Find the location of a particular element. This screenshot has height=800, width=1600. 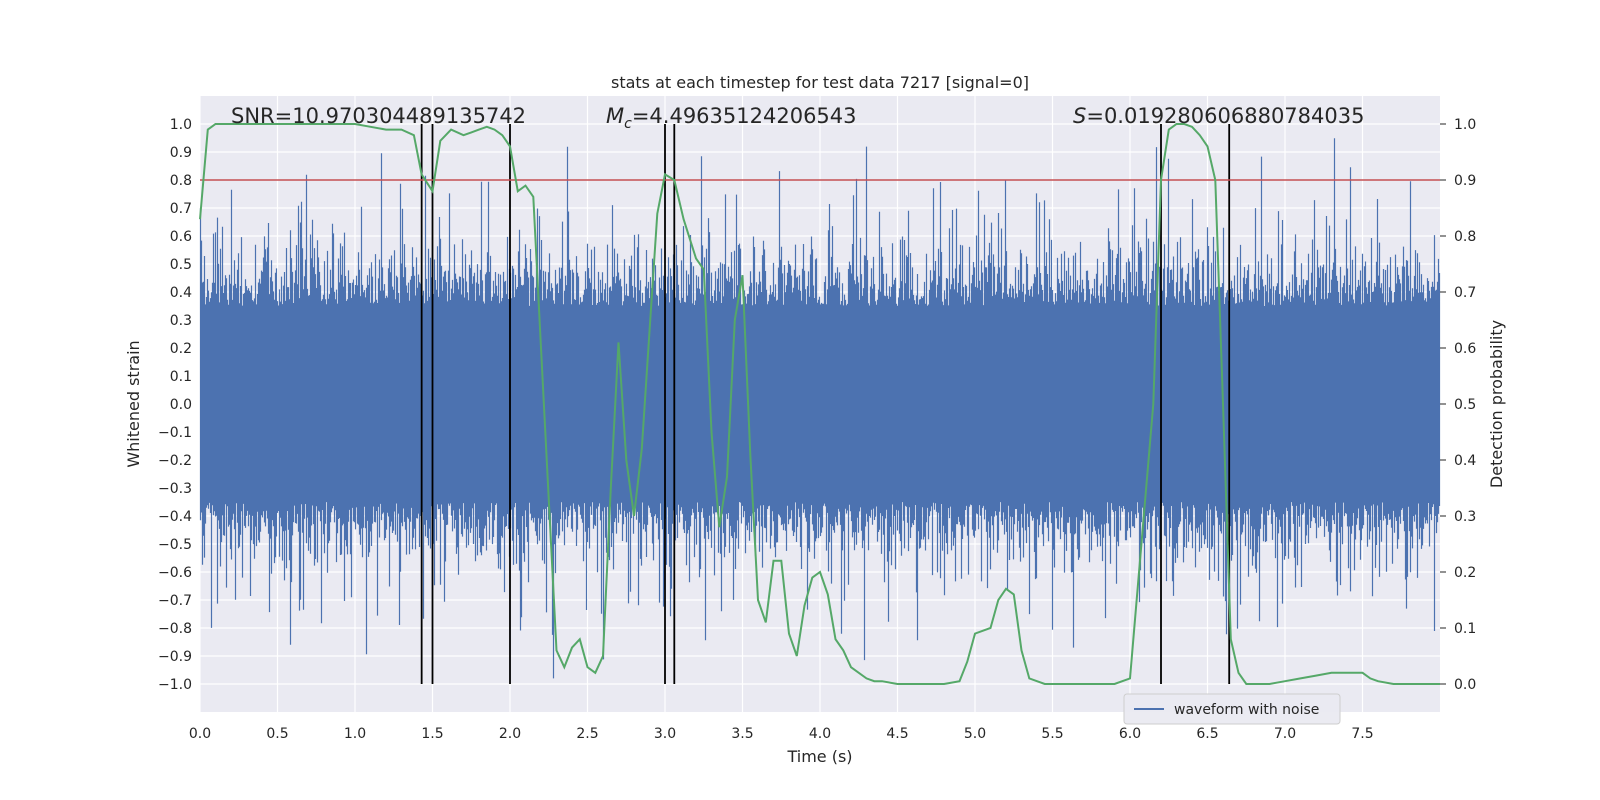

y-right-tick-label: 0.7 is located at coordinates (1465, 293).